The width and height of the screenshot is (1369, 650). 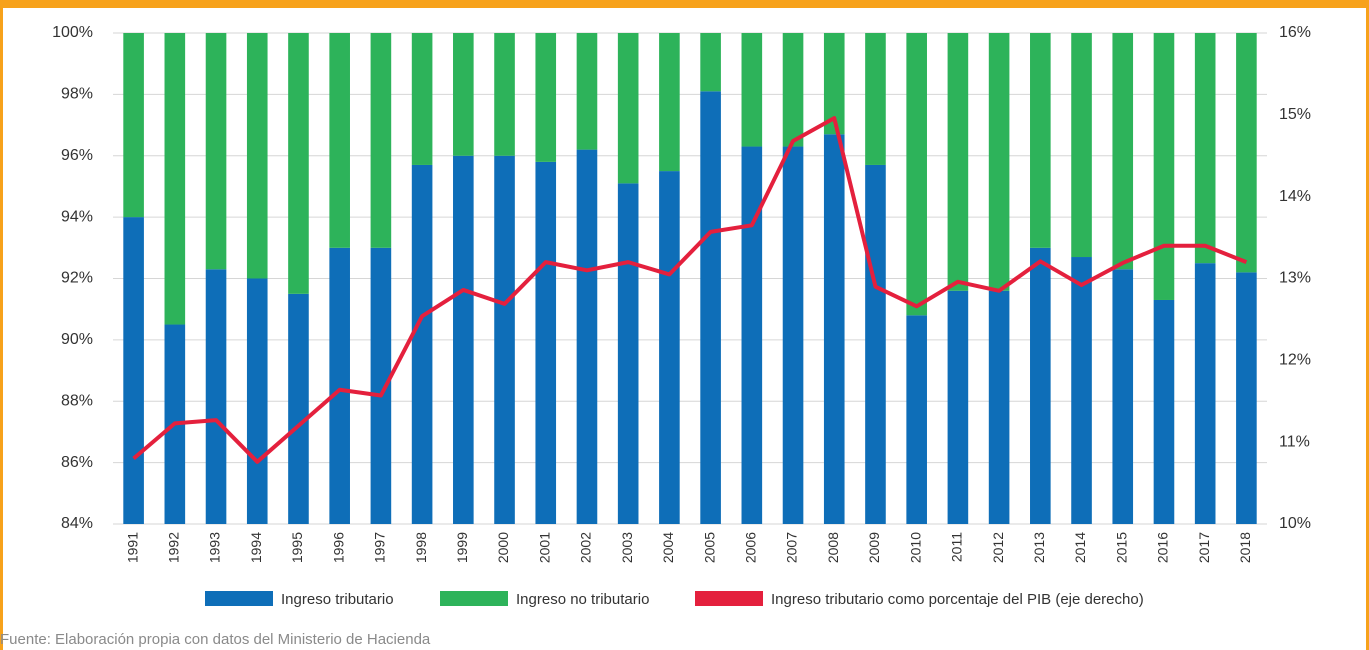 What do you see at coordinates (1295, 196) in the screenshot?
I see `y2-tick-label: 14%` at bounding box center [1295, 196].